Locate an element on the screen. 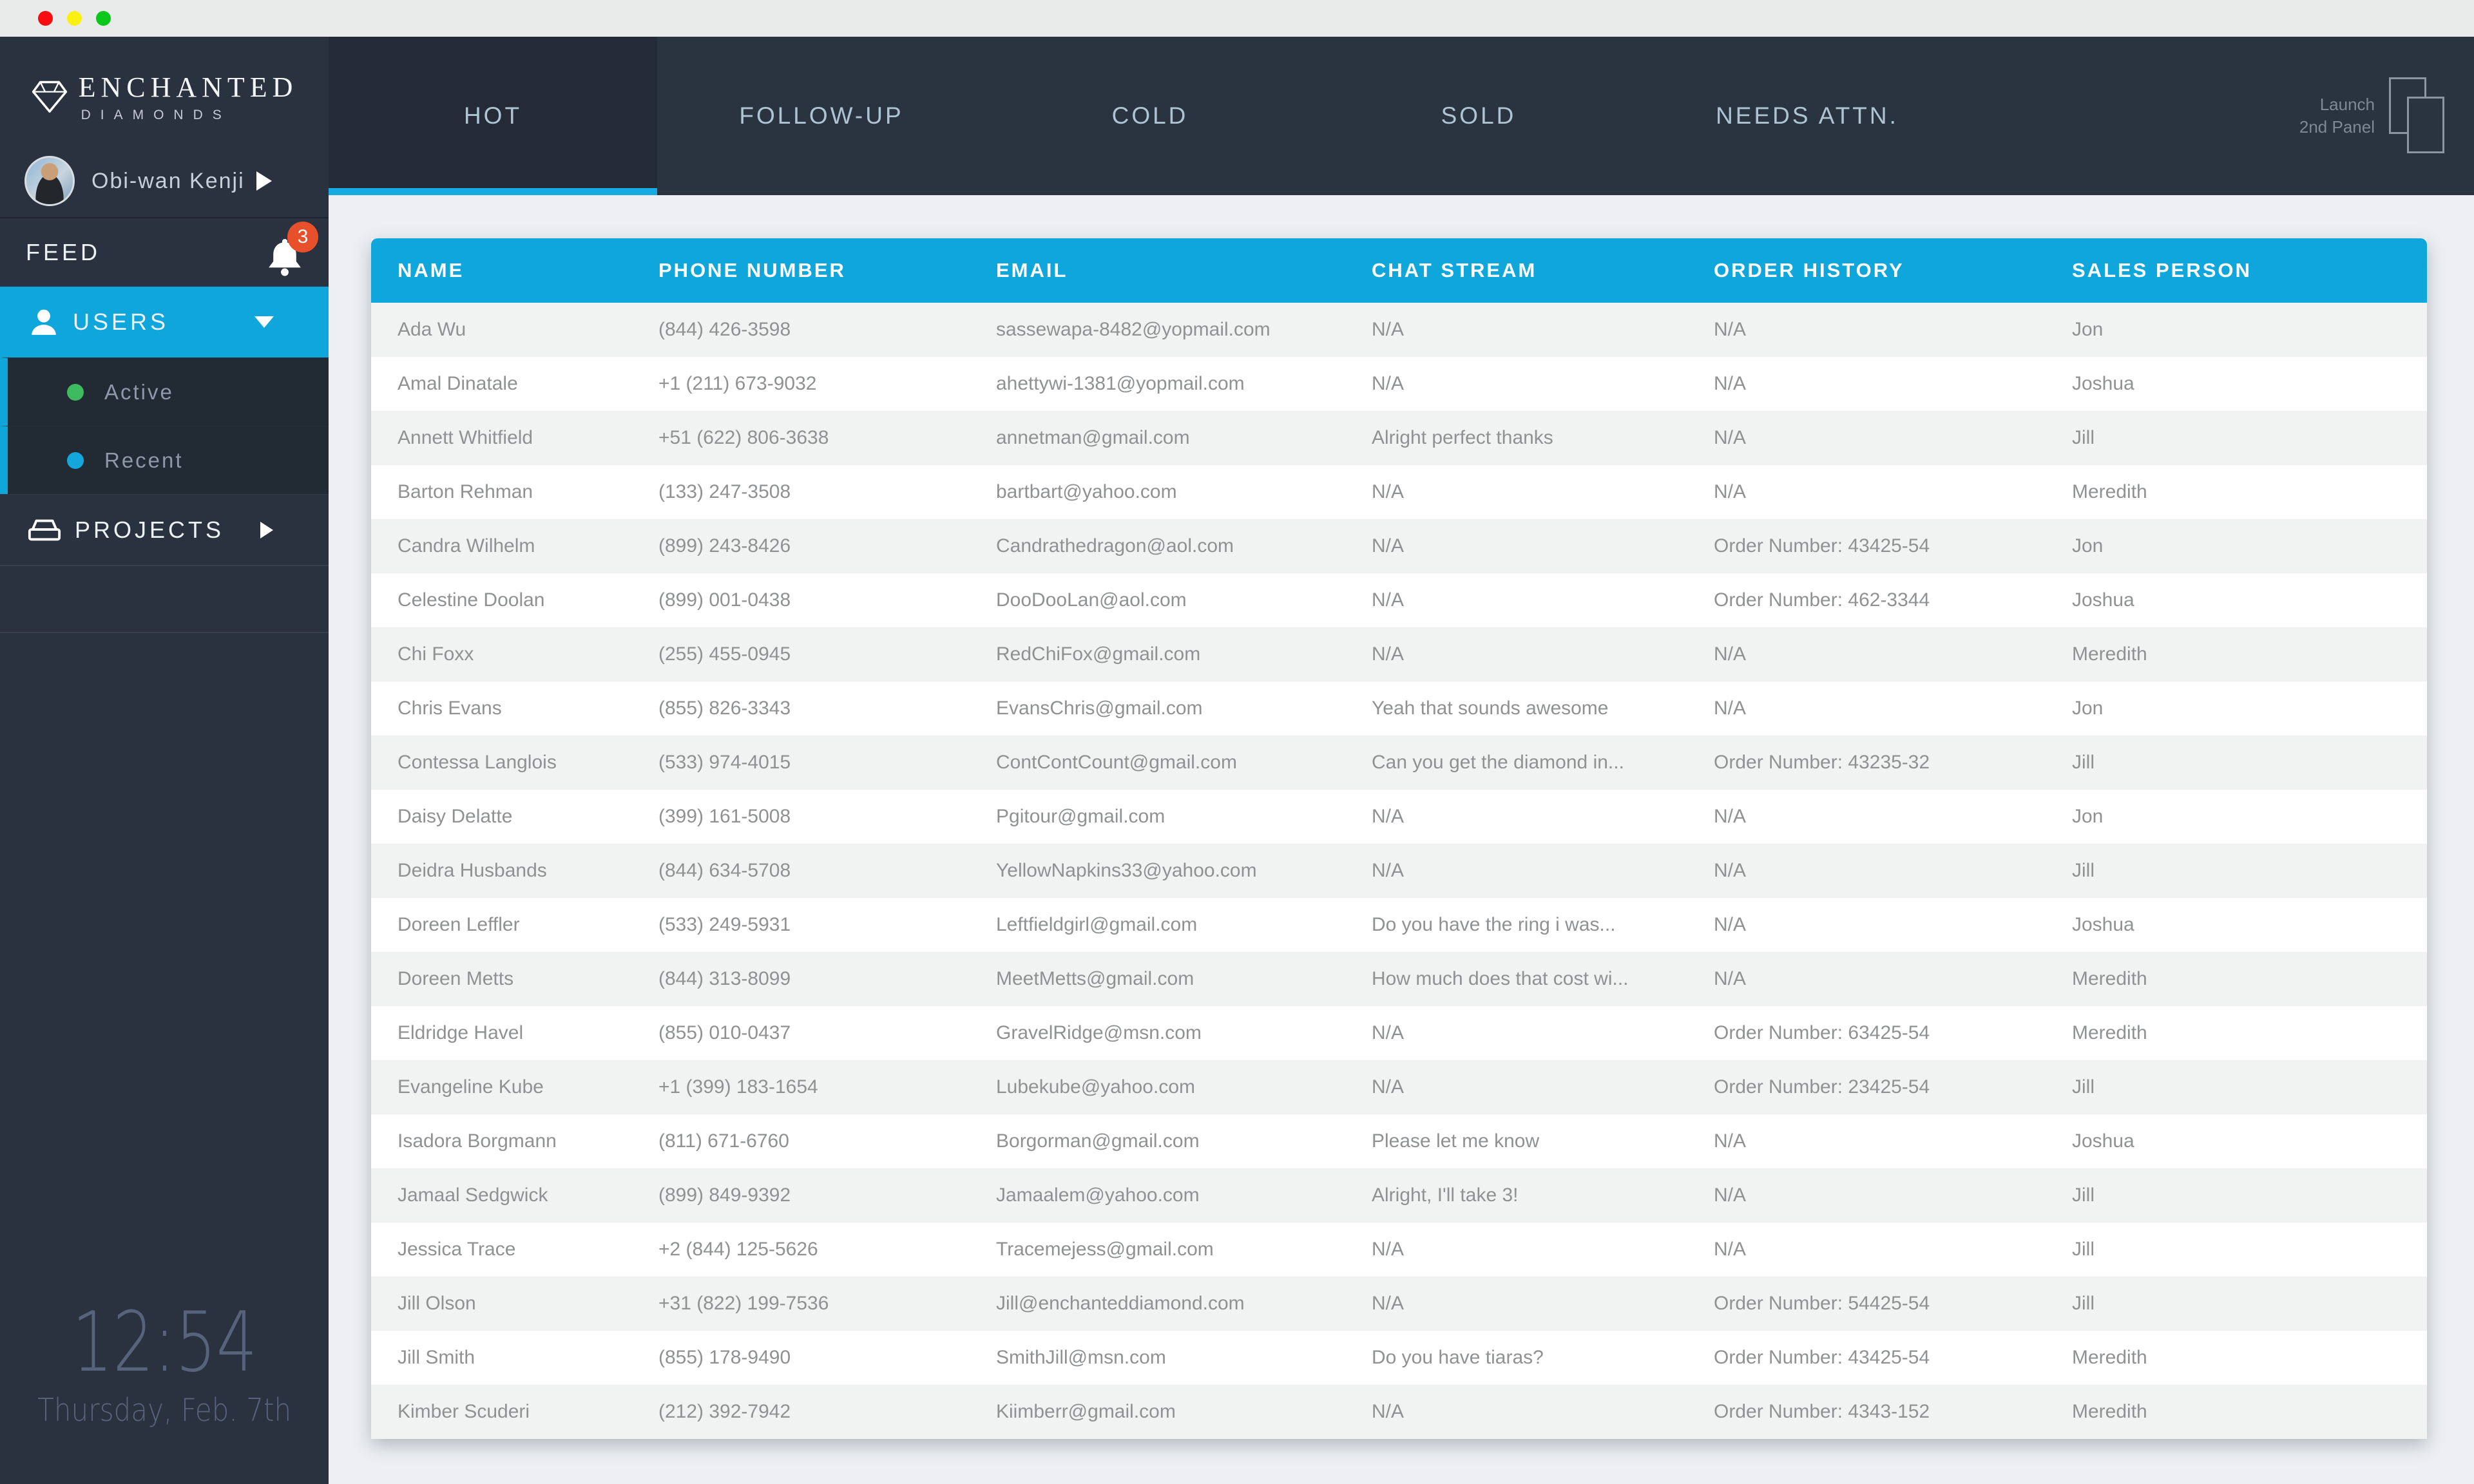 Image resolution: width=2474 pixels, height=1484 pixels. tab-label: SOLD is located at coordinates (1479, 115).